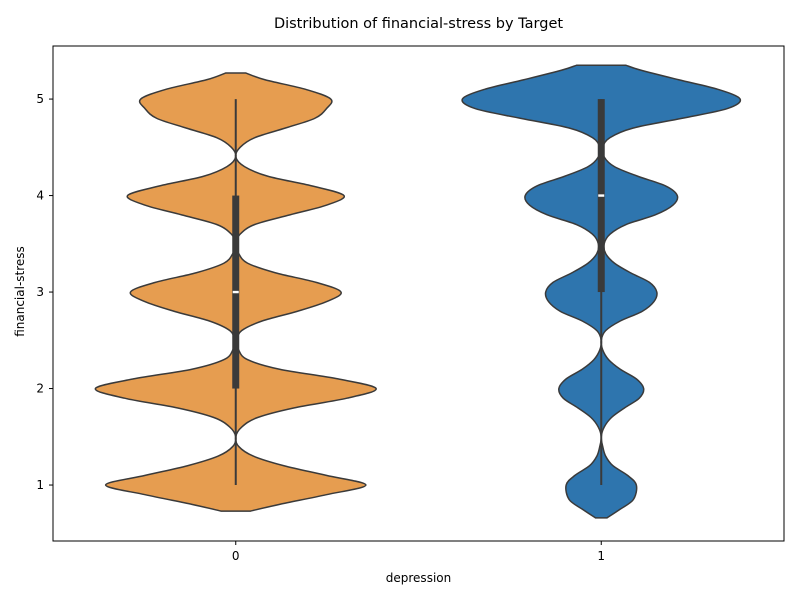 The height and width of the screenshot is (600, 800). What do you see at coordinates (236, 556) in the screenshot?
I see `x-tick-label: 0` at bounding box center [236, 556].